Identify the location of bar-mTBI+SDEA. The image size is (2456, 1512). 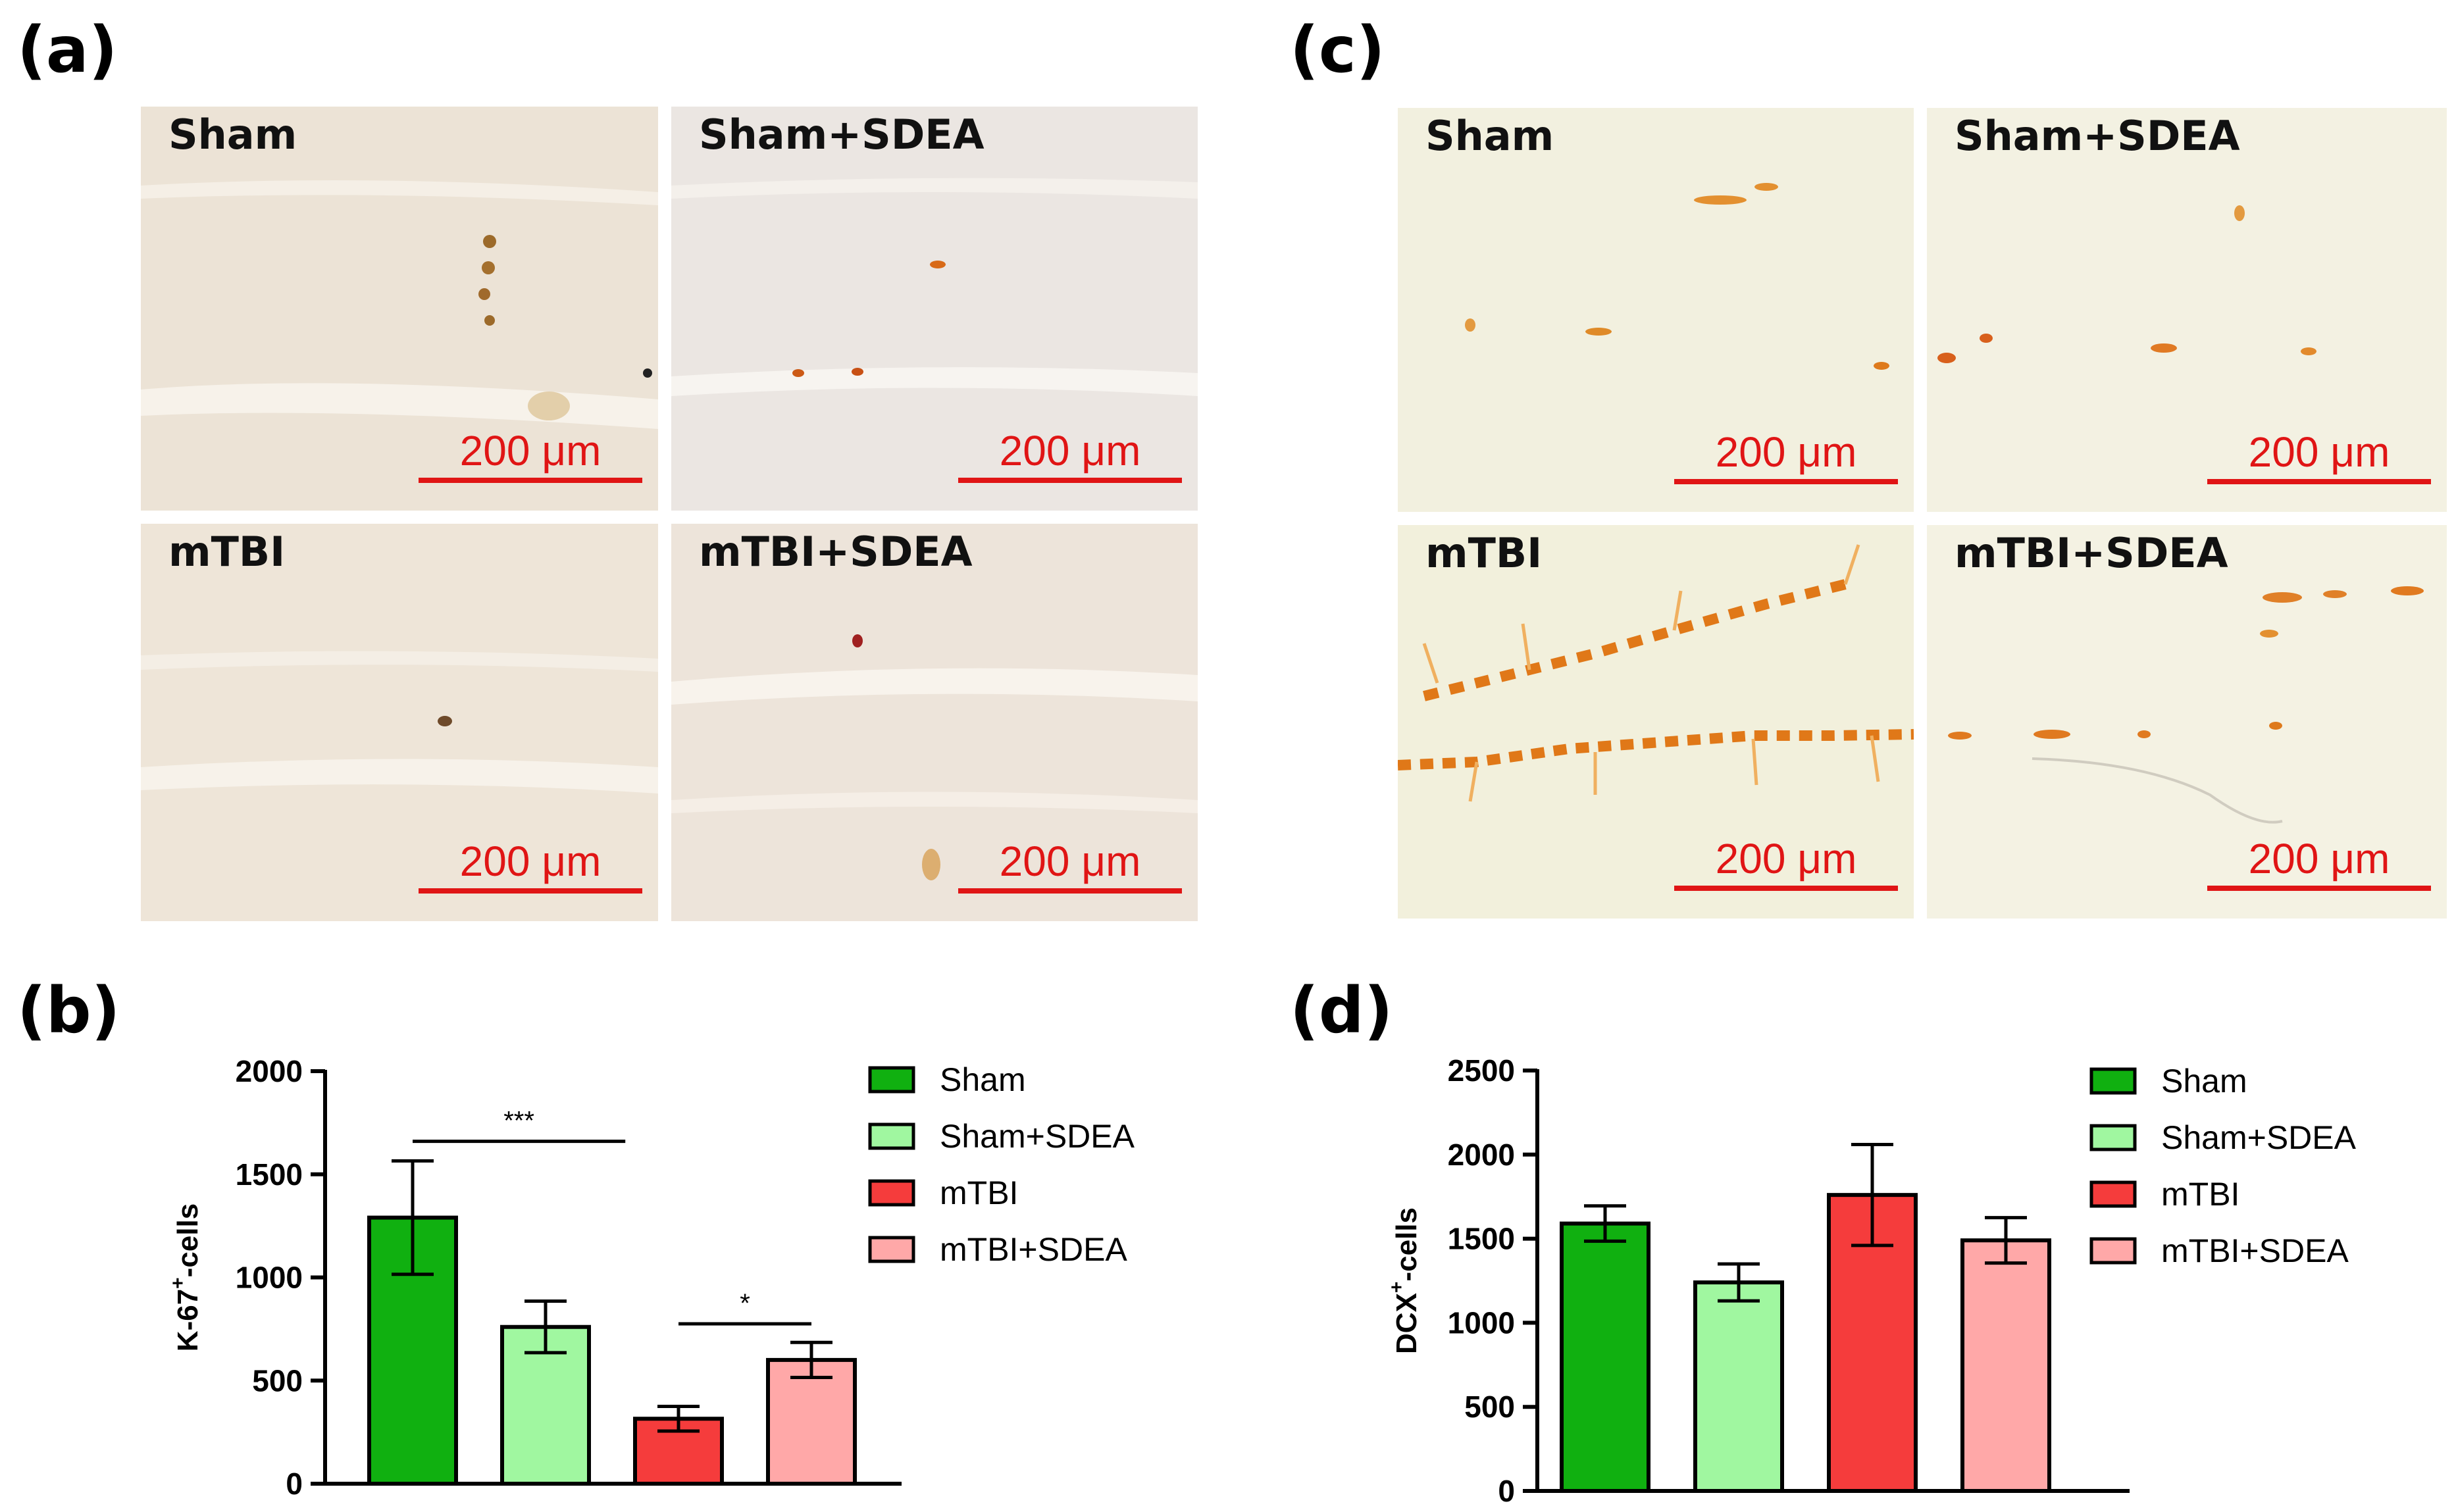
(2006, 1365).